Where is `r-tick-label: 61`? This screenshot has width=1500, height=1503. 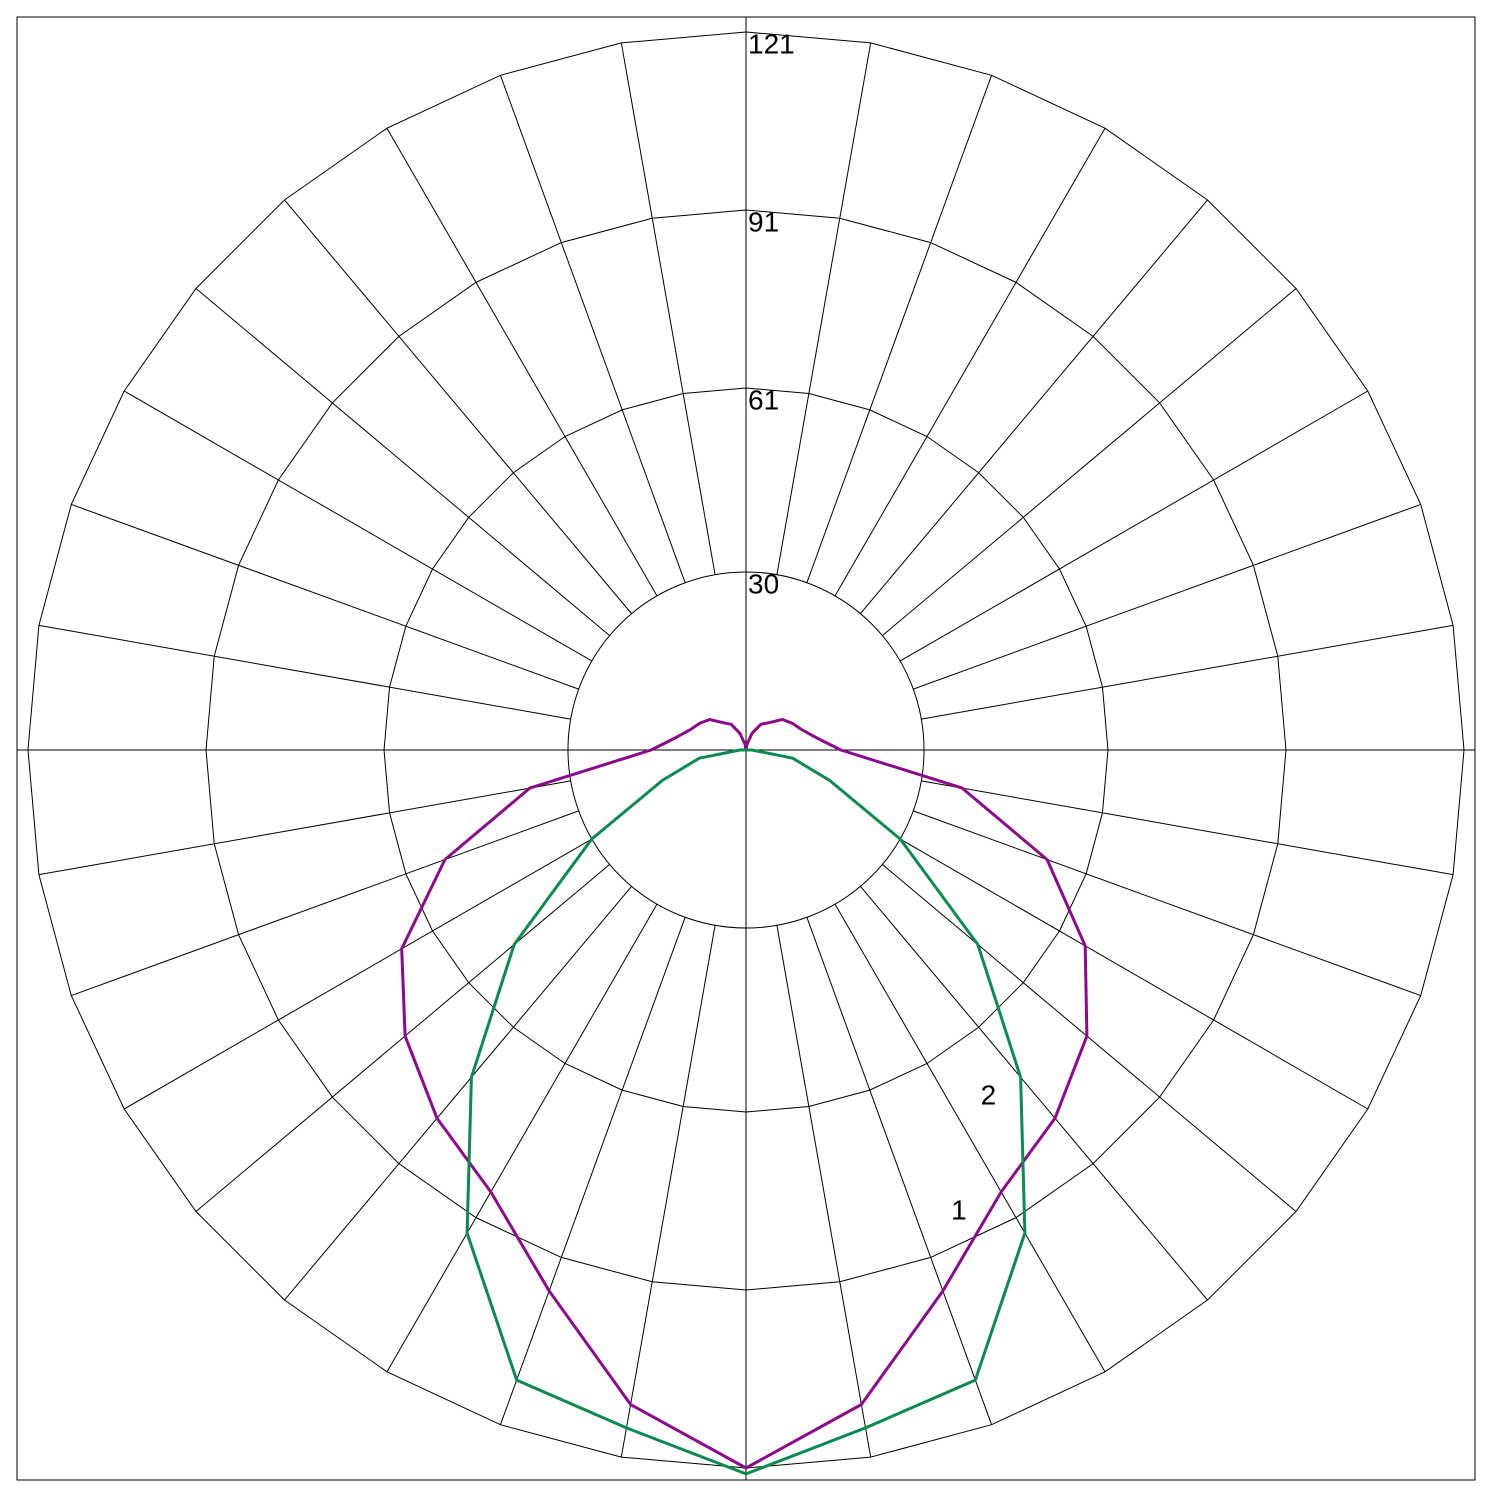
r-tick-label: 61 is located at coordinates (763, 399).